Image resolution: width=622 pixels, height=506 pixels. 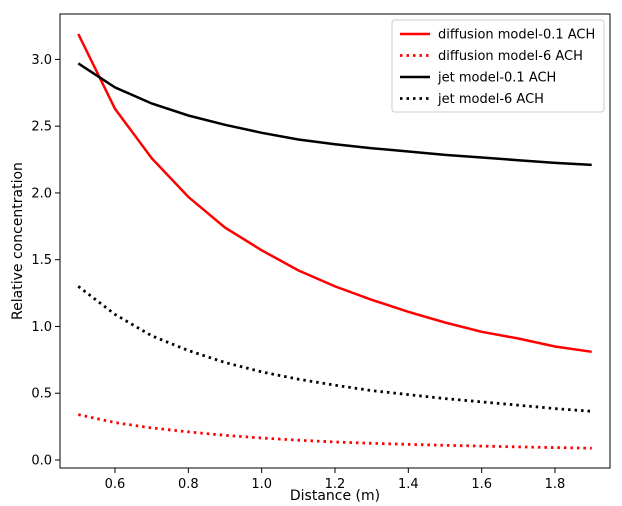 What do you see at coordinates (18, 241) in the screenshot?
I see `y-axis-label: Relative concentration` at bounding box center [18, 241].